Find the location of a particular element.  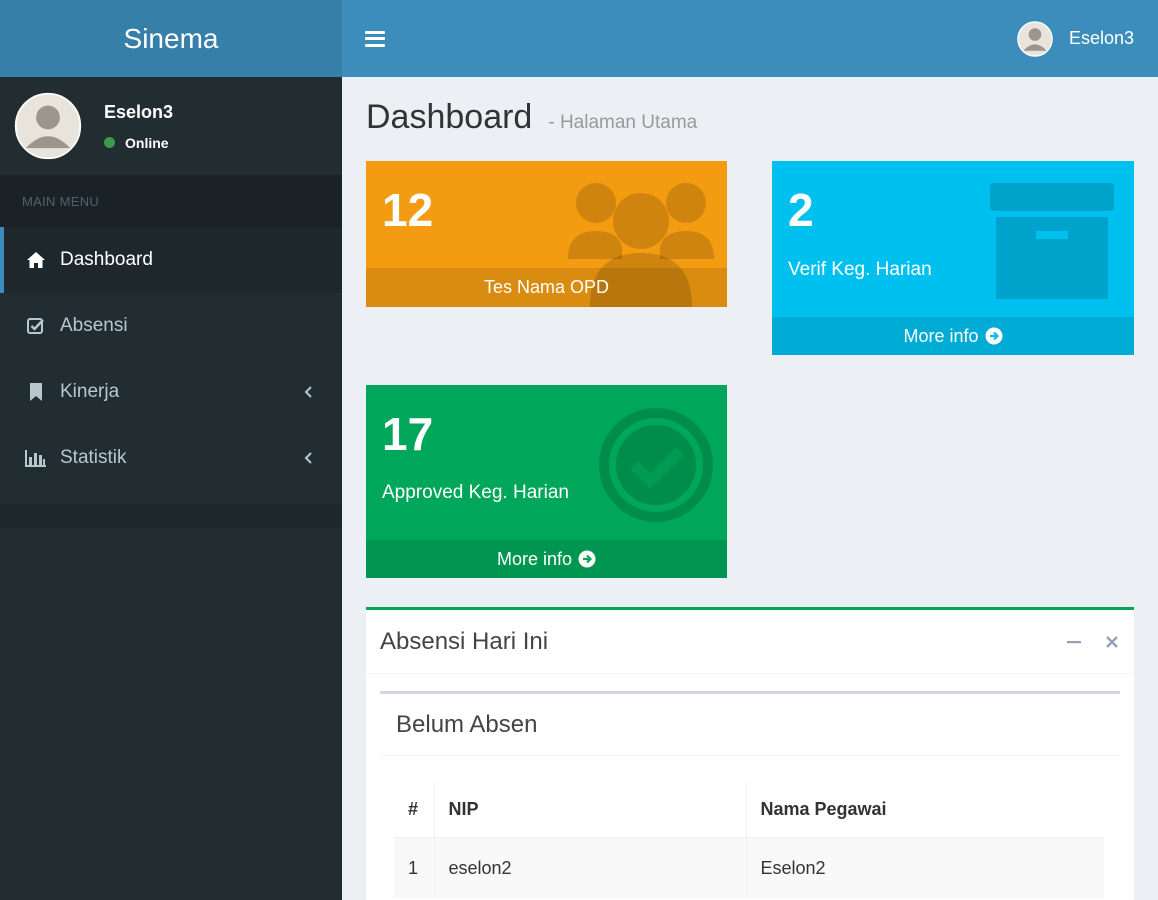

sidebar-item-label: Kinerja is located at coordinates (90, 391).